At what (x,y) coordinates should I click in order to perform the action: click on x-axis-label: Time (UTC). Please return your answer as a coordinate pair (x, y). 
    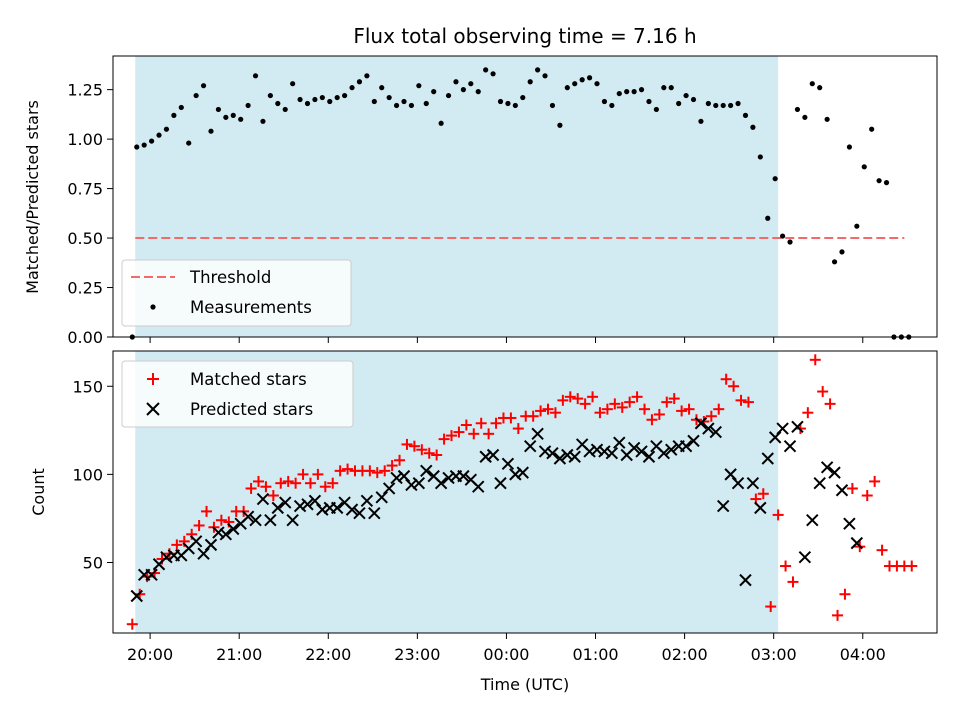
    Looking at the image, I should click on (524, 684).